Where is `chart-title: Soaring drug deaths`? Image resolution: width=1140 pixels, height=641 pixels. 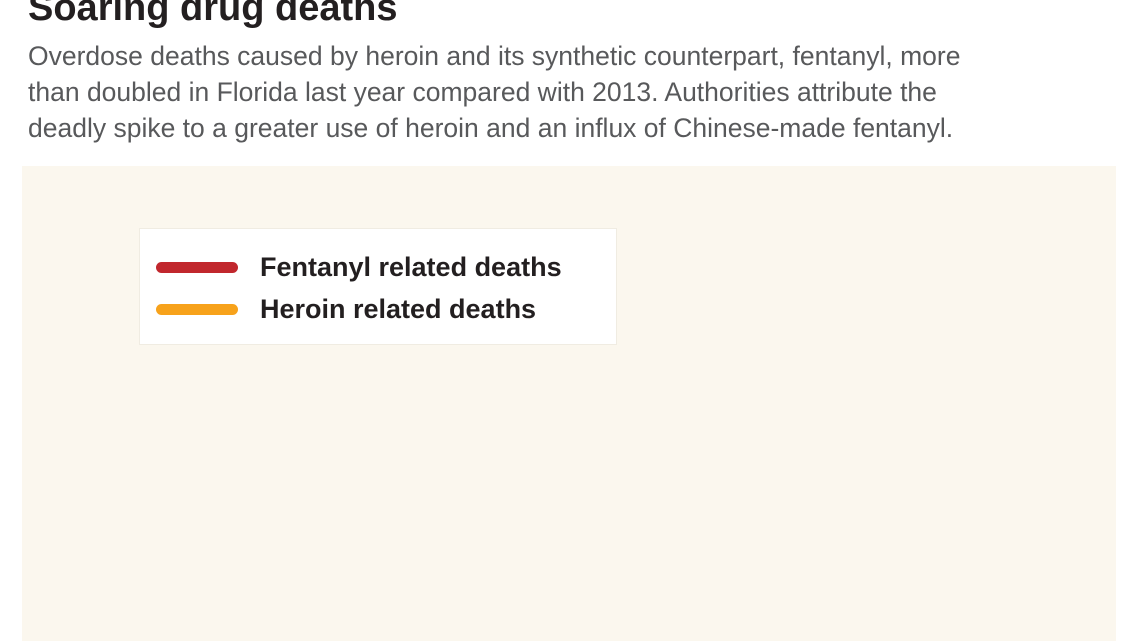
chart-title: Soaring drug deaths is located at coordinates (213, 14).